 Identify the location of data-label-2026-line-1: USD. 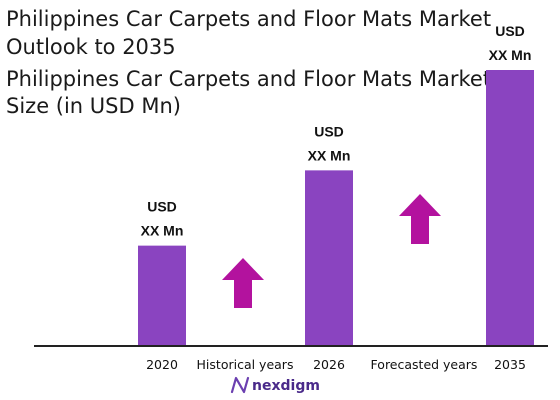
(329, 131).